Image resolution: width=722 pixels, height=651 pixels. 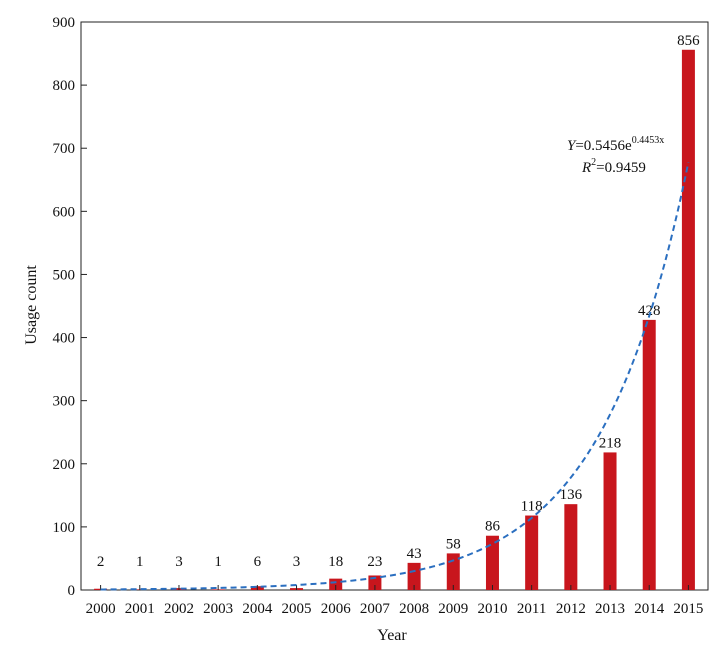 I want to click on y-tick-label: 900, so click(x=64, y=23).